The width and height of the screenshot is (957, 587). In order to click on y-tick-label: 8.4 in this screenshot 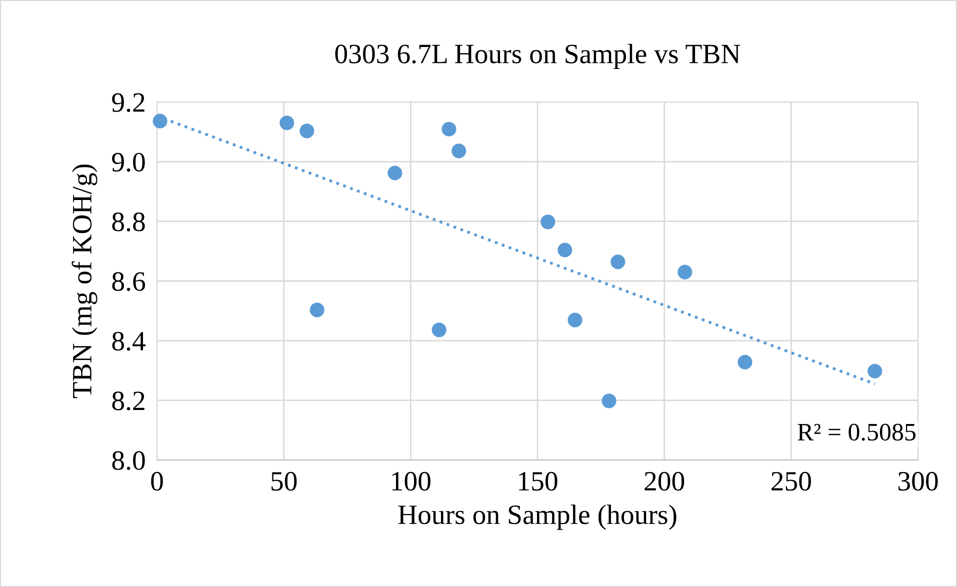, I will do `click(129, 341)`.